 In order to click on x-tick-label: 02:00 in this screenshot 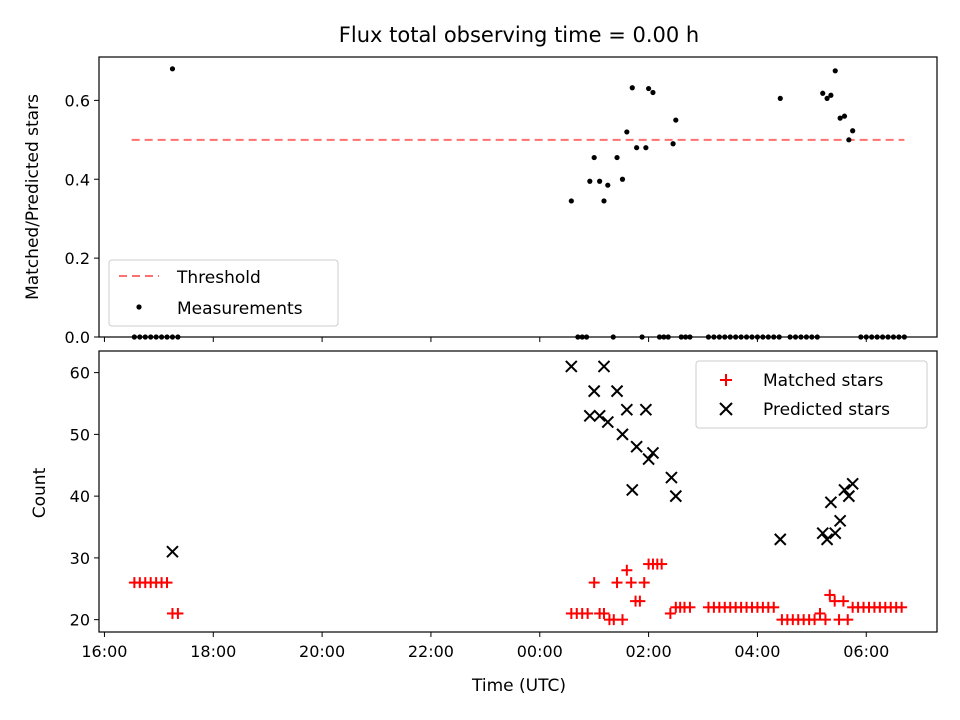, I will do `click(649, 651)`.